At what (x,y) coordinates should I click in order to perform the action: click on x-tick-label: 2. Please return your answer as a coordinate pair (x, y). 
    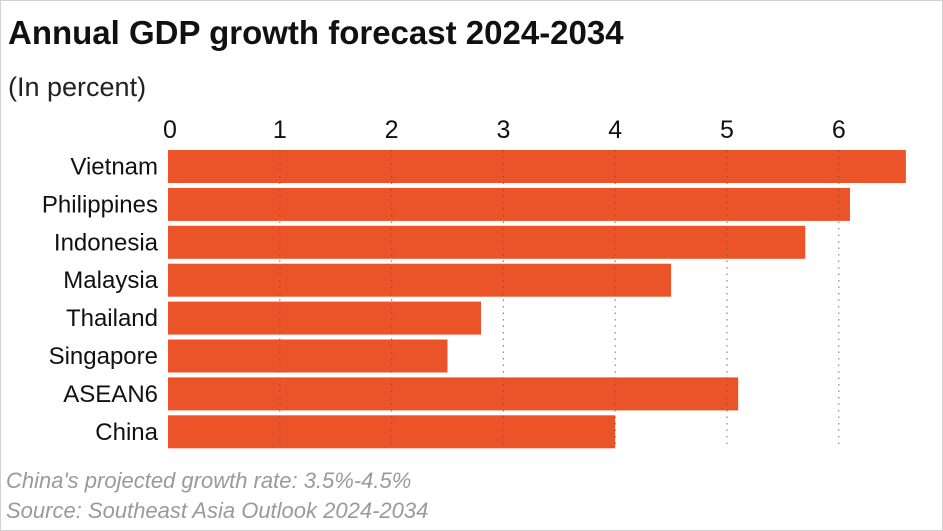
    Looking at the image, I should click on (392, 130).